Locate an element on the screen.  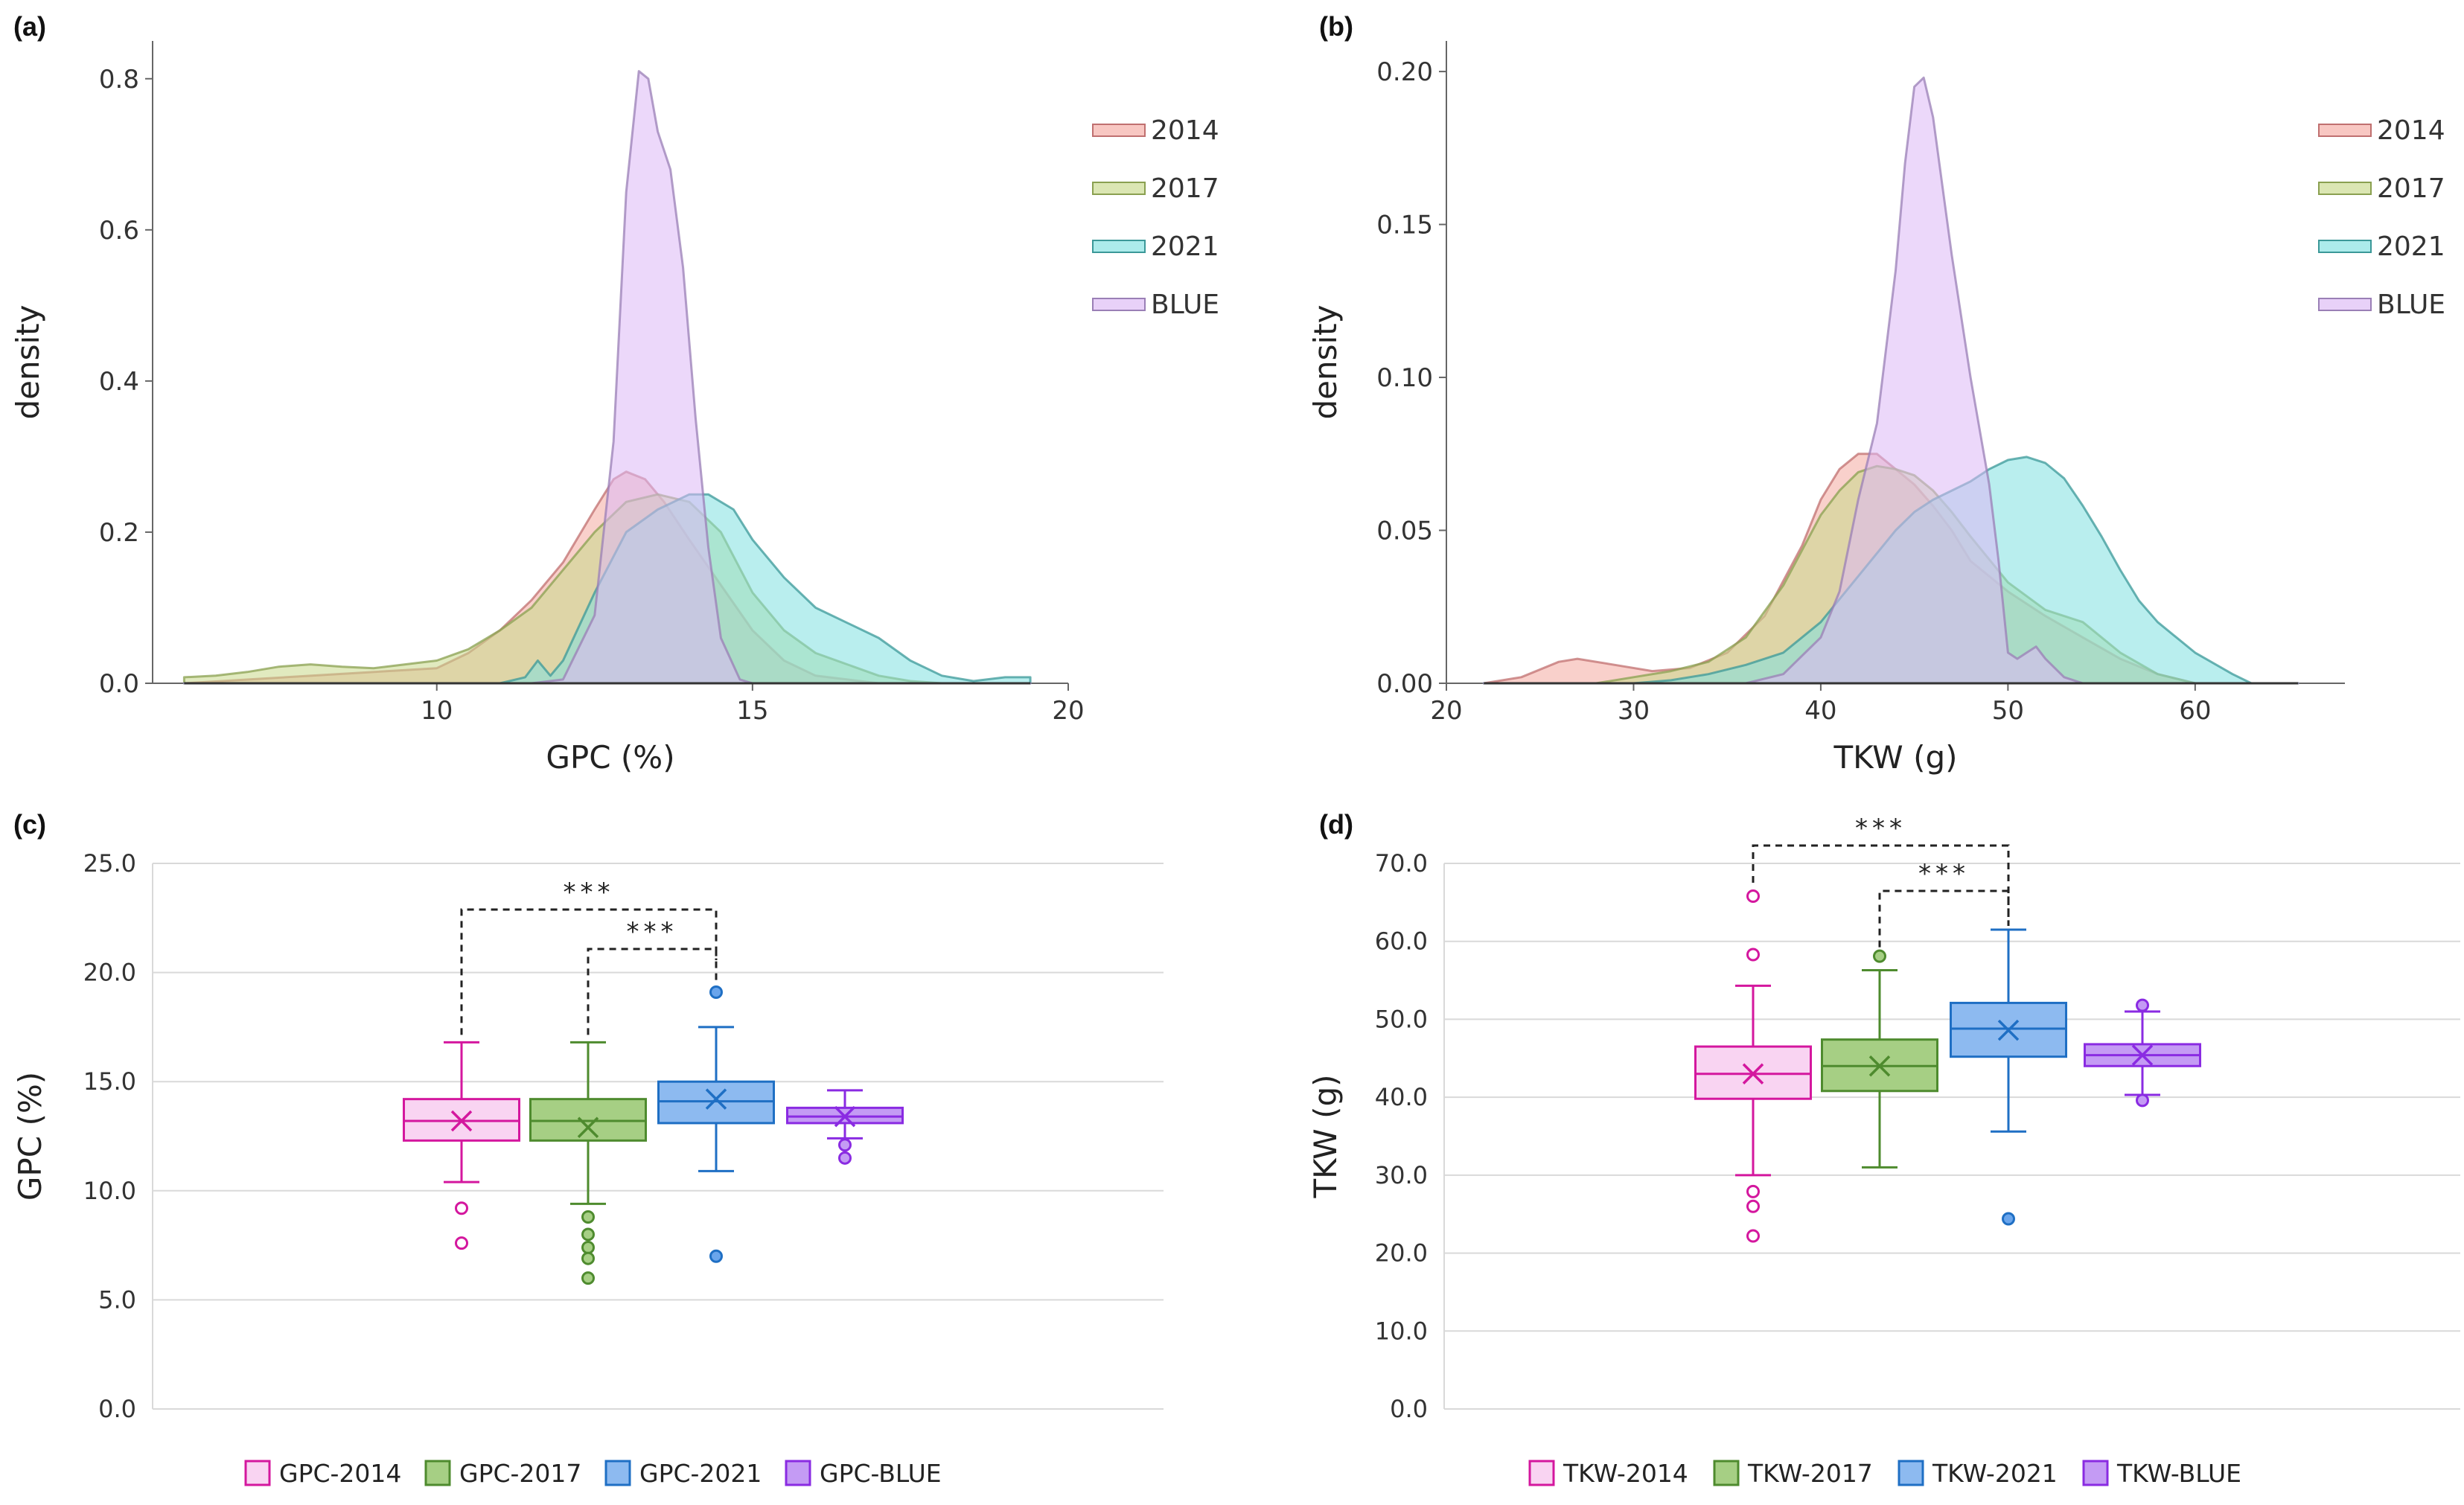
legend-label-2014: 2014 is located at coordinates (2411, 130).